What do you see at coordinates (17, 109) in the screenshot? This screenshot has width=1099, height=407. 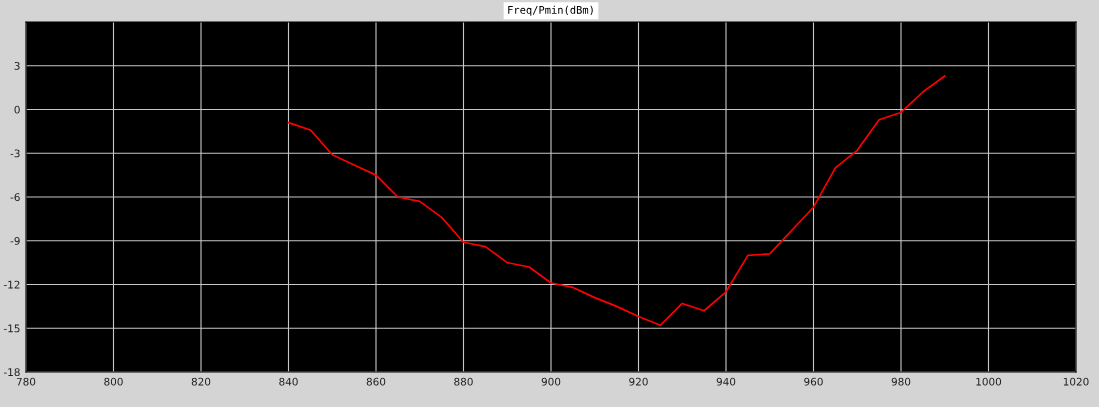 I see `y-tick-label: 0` at bounding box center [17, 109].